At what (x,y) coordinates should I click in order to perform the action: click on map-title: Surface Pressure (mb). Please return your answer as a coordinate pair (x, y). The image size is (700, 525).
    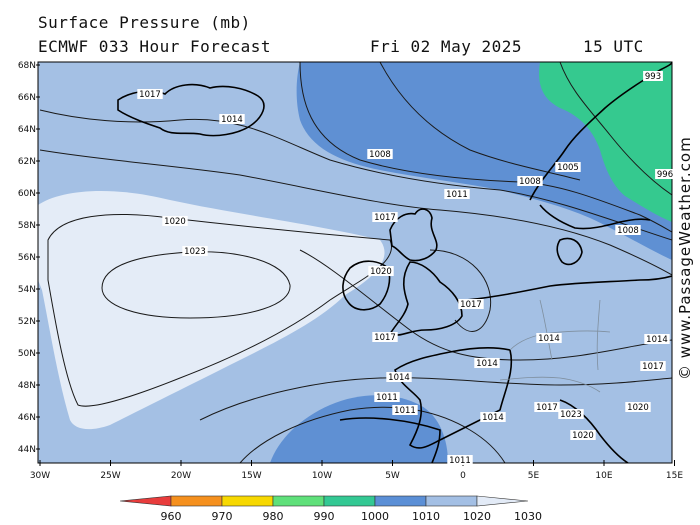
    Looking at the image, I should click on (144, 22).